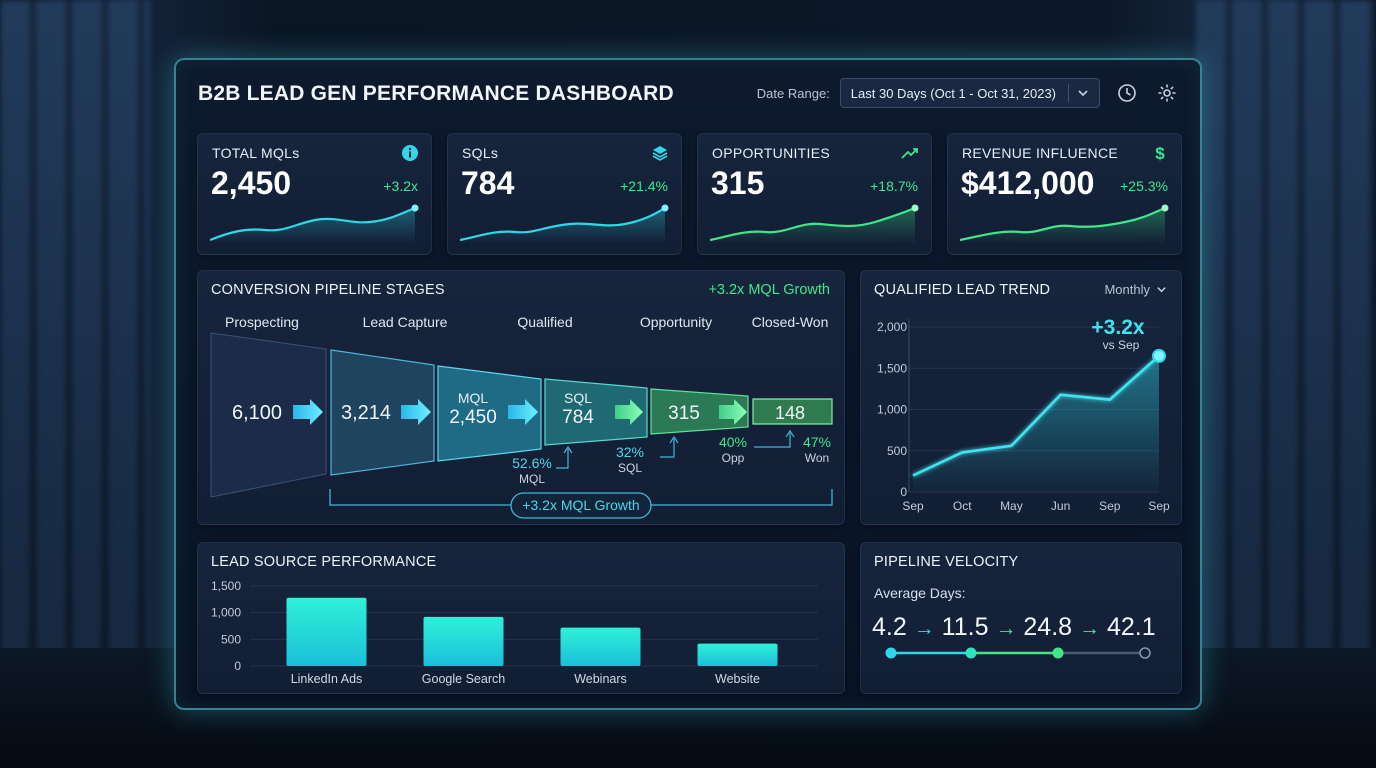 This screenshot has height=768, width=1376. Describe the element at coordinates (684, 413) in the screenshot. I see `opportunity-value: 315` at that location.